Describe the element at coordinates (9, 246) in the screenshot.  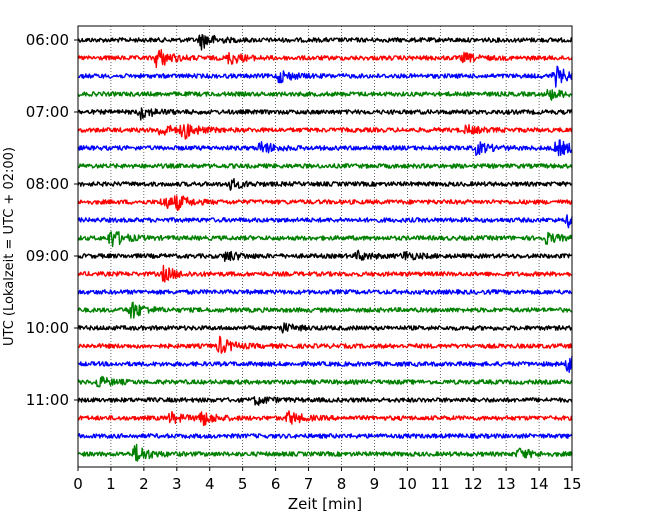
I see `y-axis-label: UTC (Lokalzeit = UTC + 02:00)` at that location.